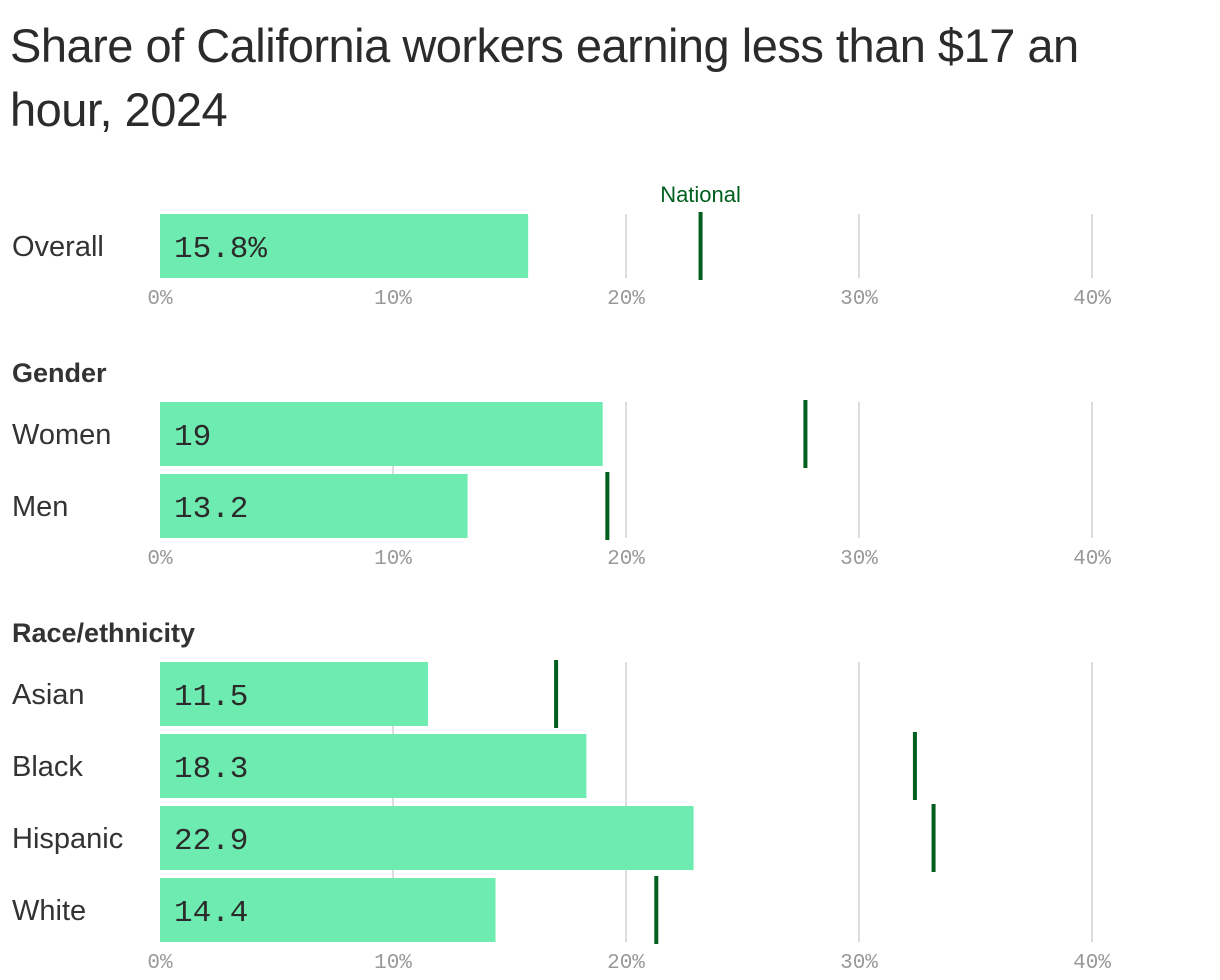 The width and height of the screenshot is (1220, 980). Describe the element at coordinates (211, 841) in the screenshot. I see `data-label: 22.9` at that location.